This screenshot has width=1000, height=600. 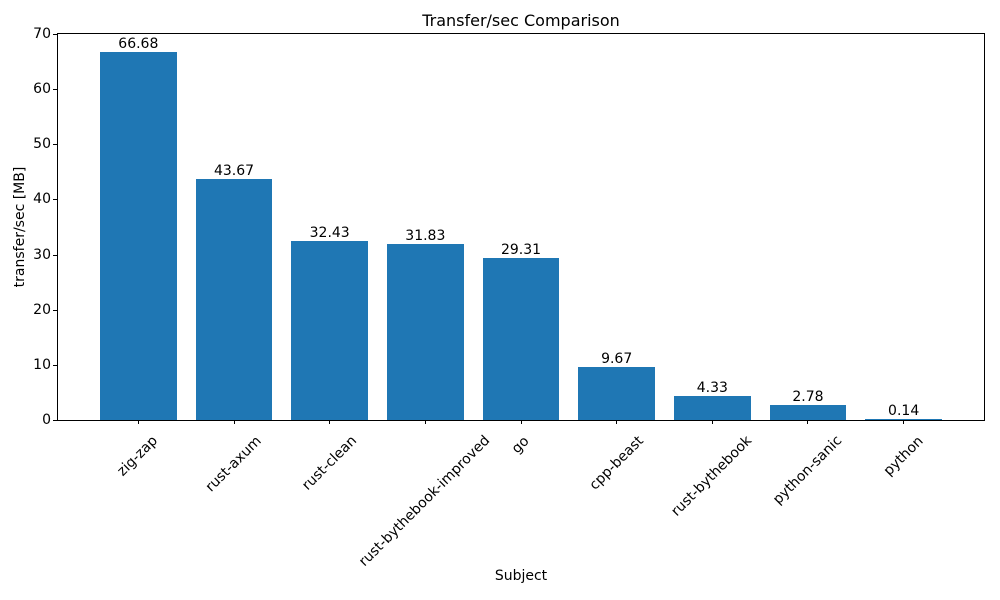 What do you see at coordinates (425, 501) in the screenshot?
I see `x-tick-label: rust-bythebook-improved` at bounding box center [425, 501].